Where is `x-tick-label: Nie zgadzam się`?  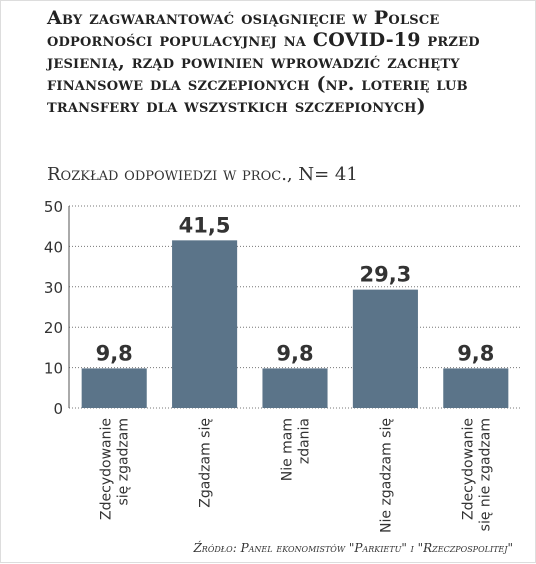 x-tick-label: Nie zgadzam się is located at coordinates (386, 475).